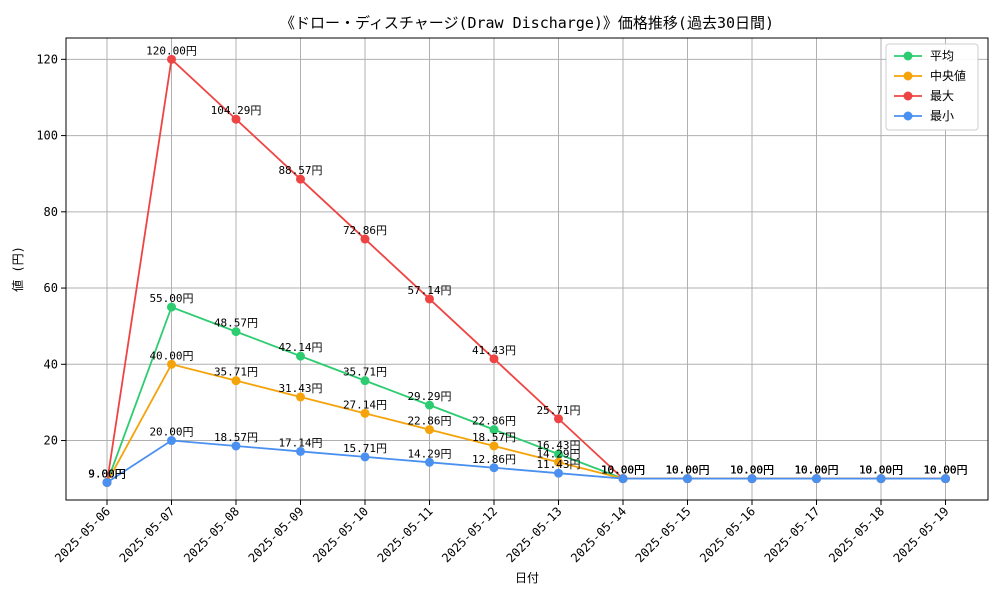 Image resolution: width=1000 pixels, height=605 pixels. What do you see at coordinates (558, 410) in the screenshot?
I see `data-label: 25.71円` at bounding box center [558, 410].